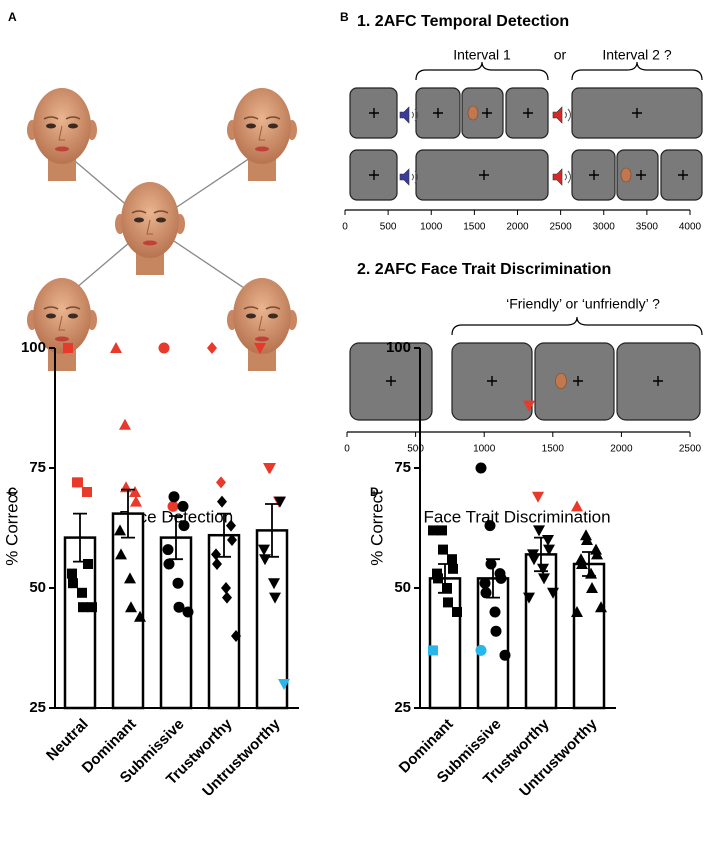 Image resolution: width=708 pixels, height=859 pixels. I want to click on chart-title: Face Trait Discrimination, so click(516, 516).